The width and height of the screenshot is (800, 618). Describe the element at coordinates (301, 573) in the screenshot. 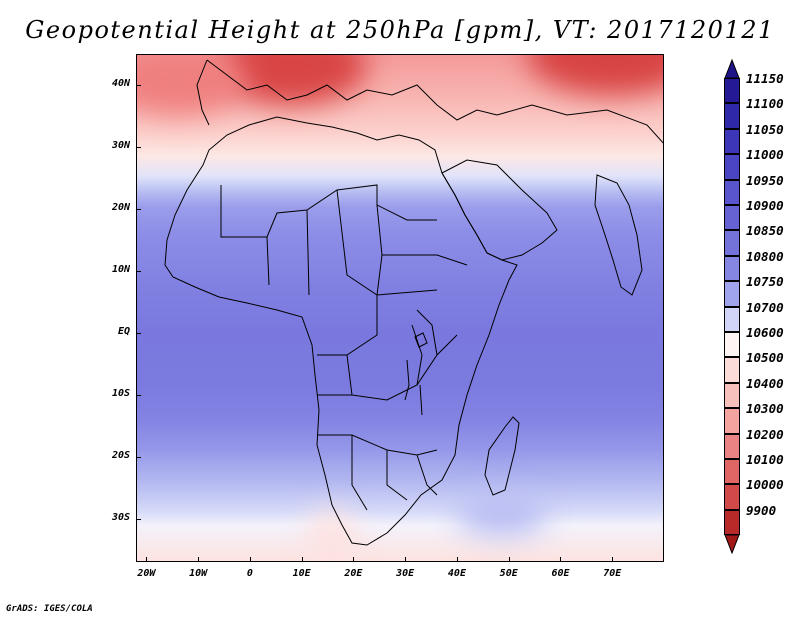

I see `lon-label: 10E` at that location.